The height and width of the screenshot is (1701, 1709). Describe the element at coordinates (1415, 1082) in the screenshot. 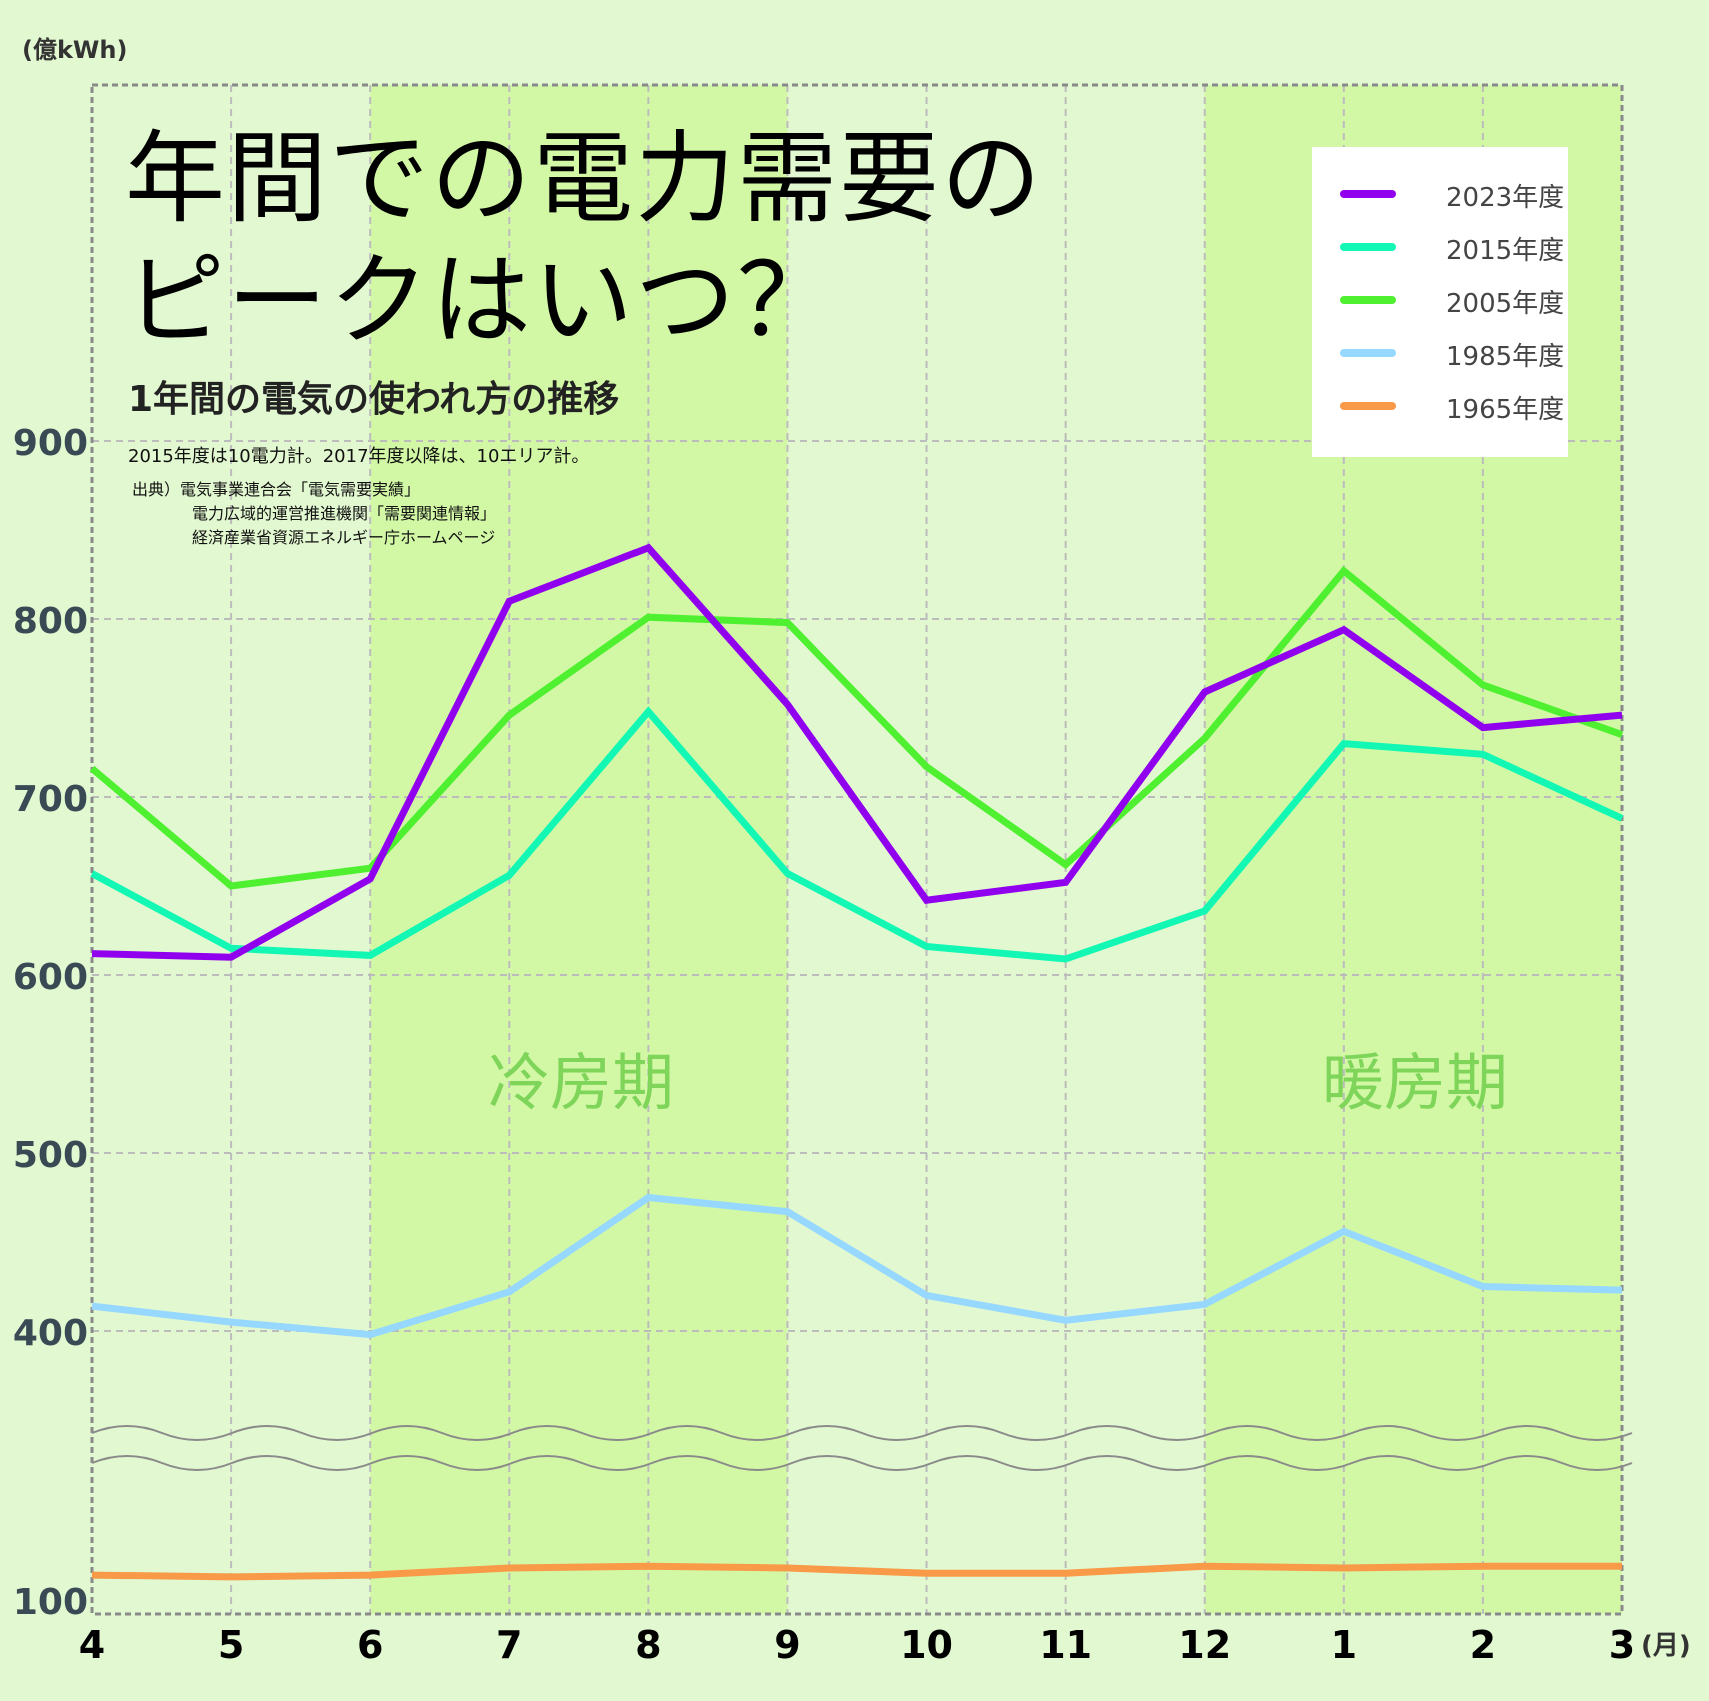

I see `heating-period-label: 暖房期` at that location.